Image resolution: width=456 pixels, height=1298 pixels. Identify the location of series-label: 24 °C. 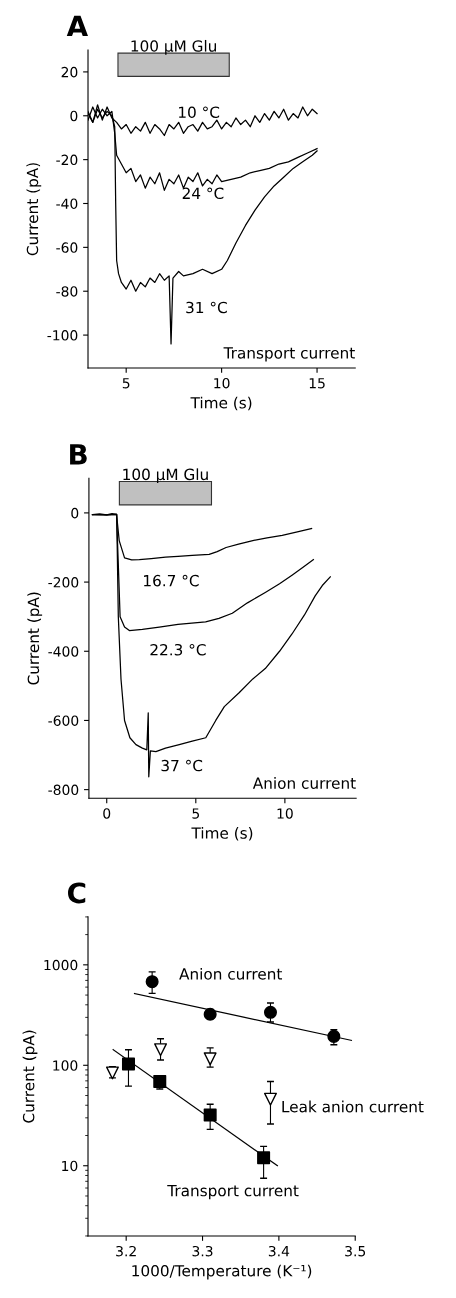
(203, 193).